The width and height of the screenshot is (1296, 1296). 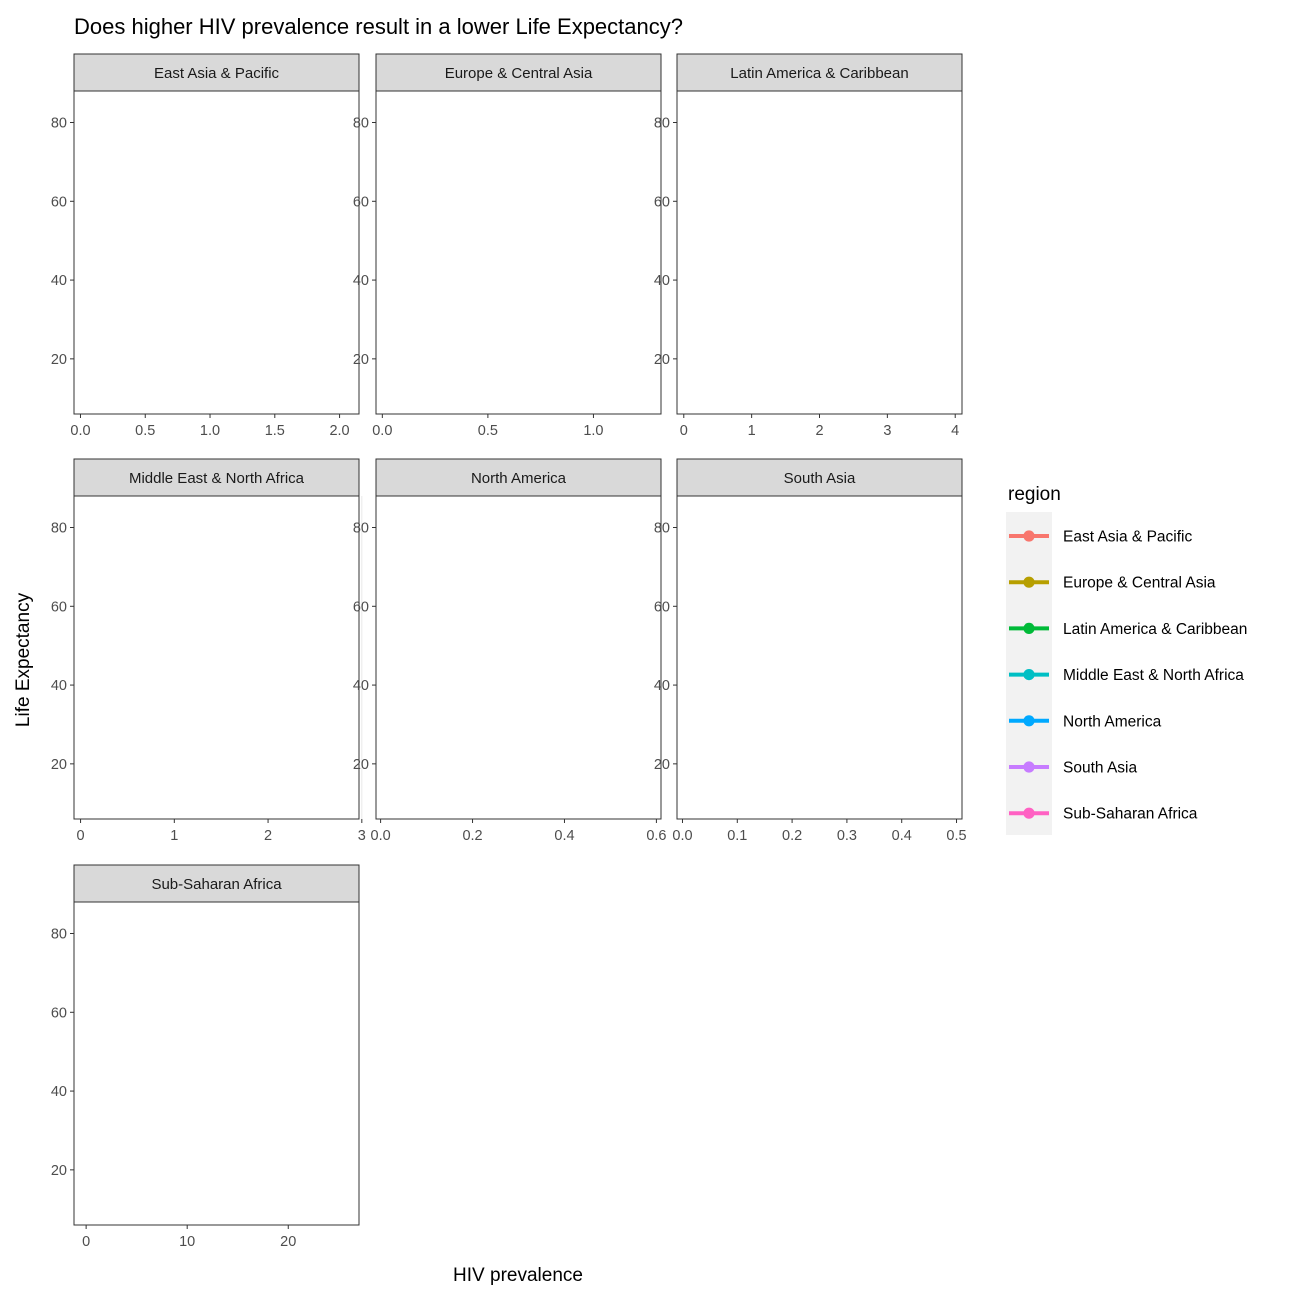 What do you see at coordinates (737, 836) in the screenshot?
I see `x-tick-label: 0.1` at bounding box center [737, 836].